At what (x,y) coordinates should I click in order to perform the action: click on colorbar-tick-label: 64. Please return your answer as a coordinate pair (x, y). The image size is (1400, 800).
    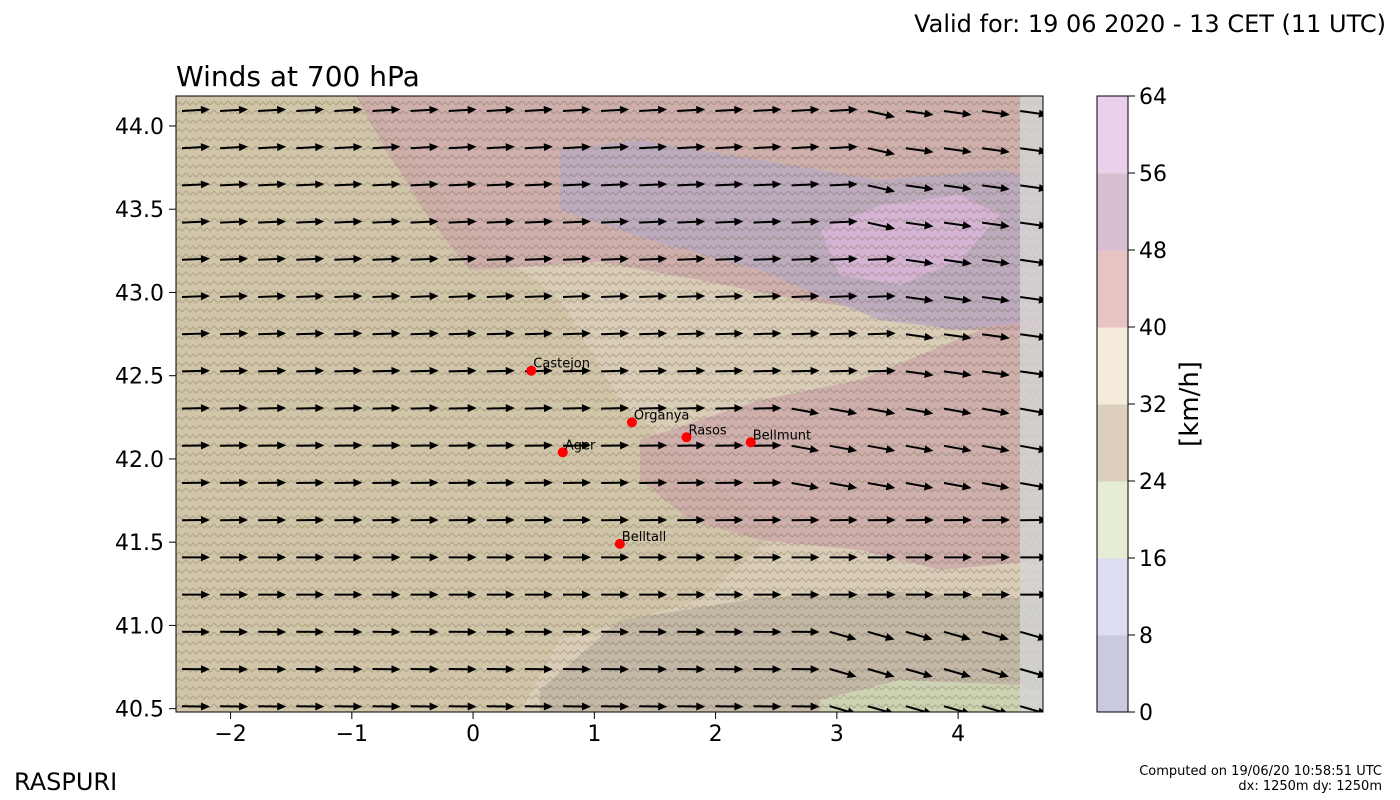
    Looking at the image, I should click on (1153, 97).